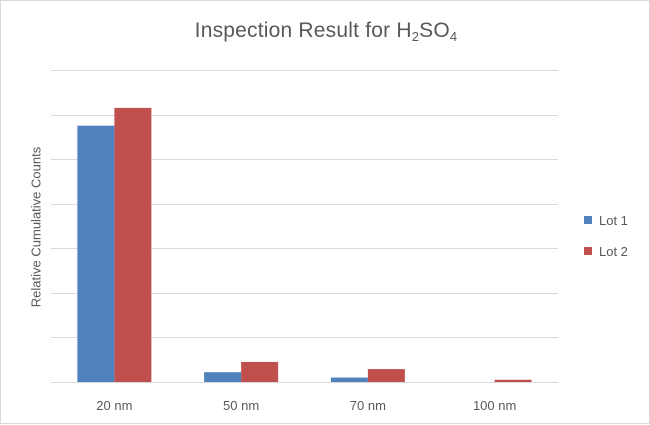 Image resolution: width=650 pixels, height=425 pixels. What do you see at coordinates (415, 36) in the screenshot?
I see `chart-title-subscript-1: 2` at bounding box center [415, 36].